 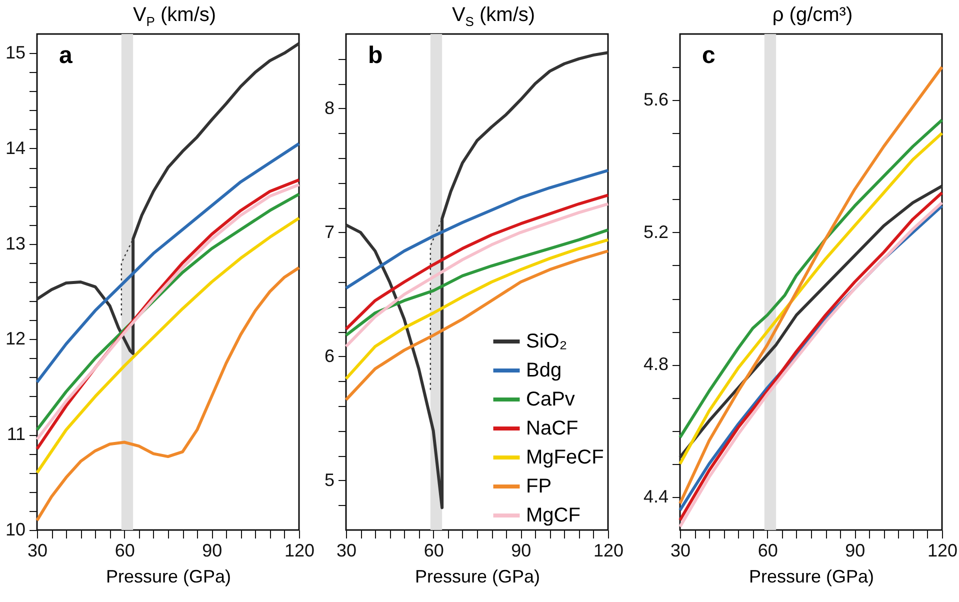 I want to click on legend-label: MgCF, so click(x=553, y=515).